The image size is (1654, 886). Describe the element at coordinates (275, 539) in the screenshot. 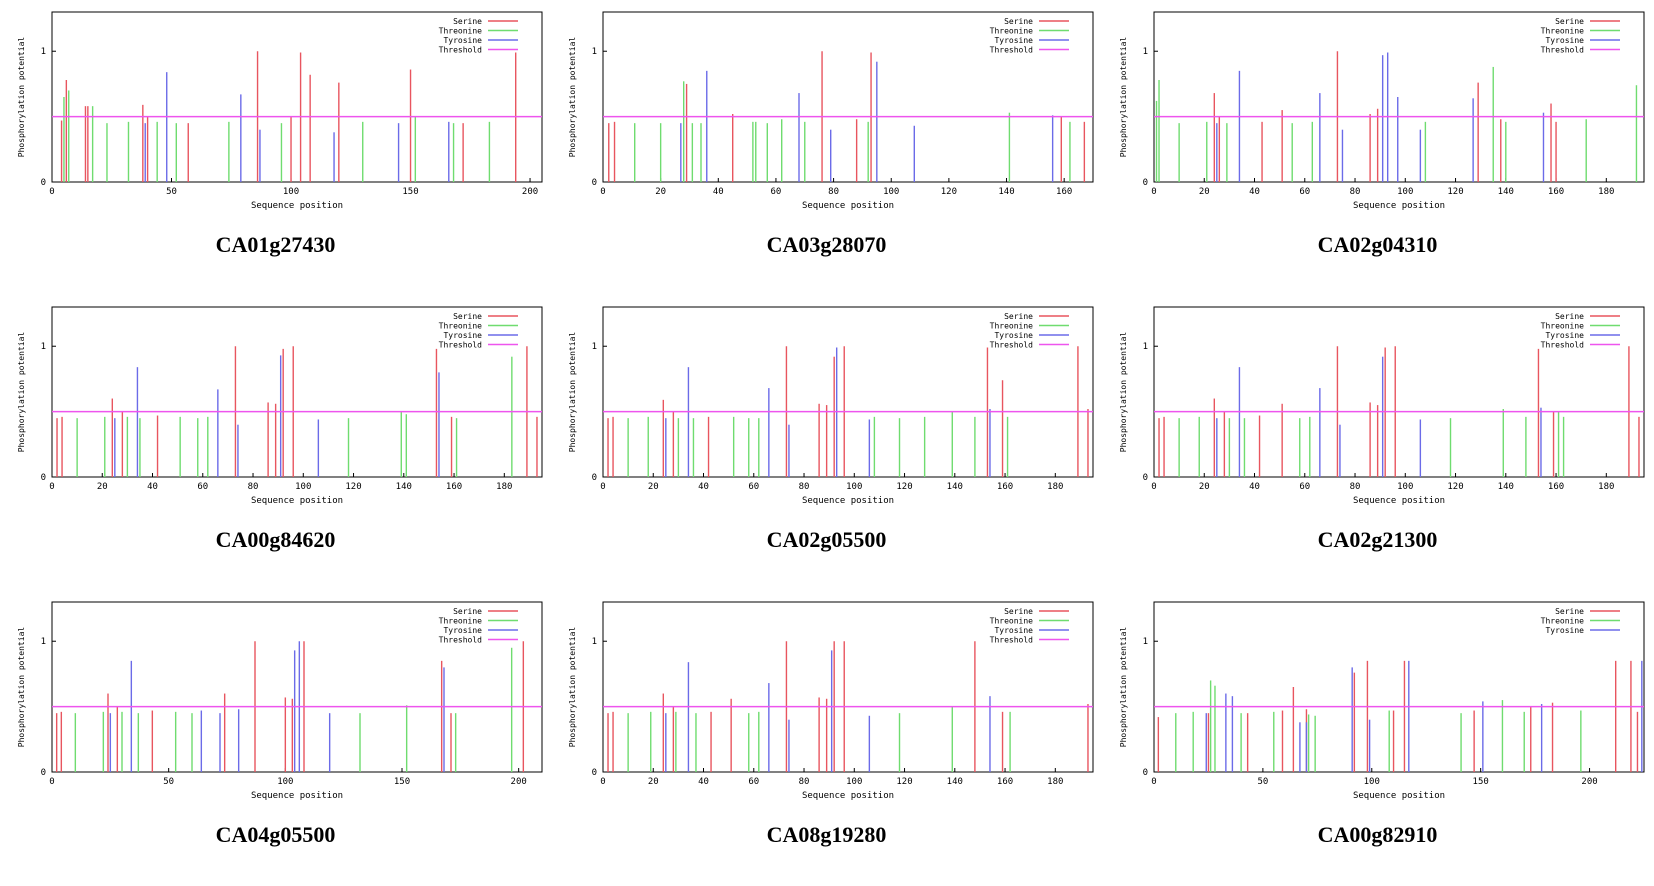

I see `chart-caption: CA00g84620` at that location.